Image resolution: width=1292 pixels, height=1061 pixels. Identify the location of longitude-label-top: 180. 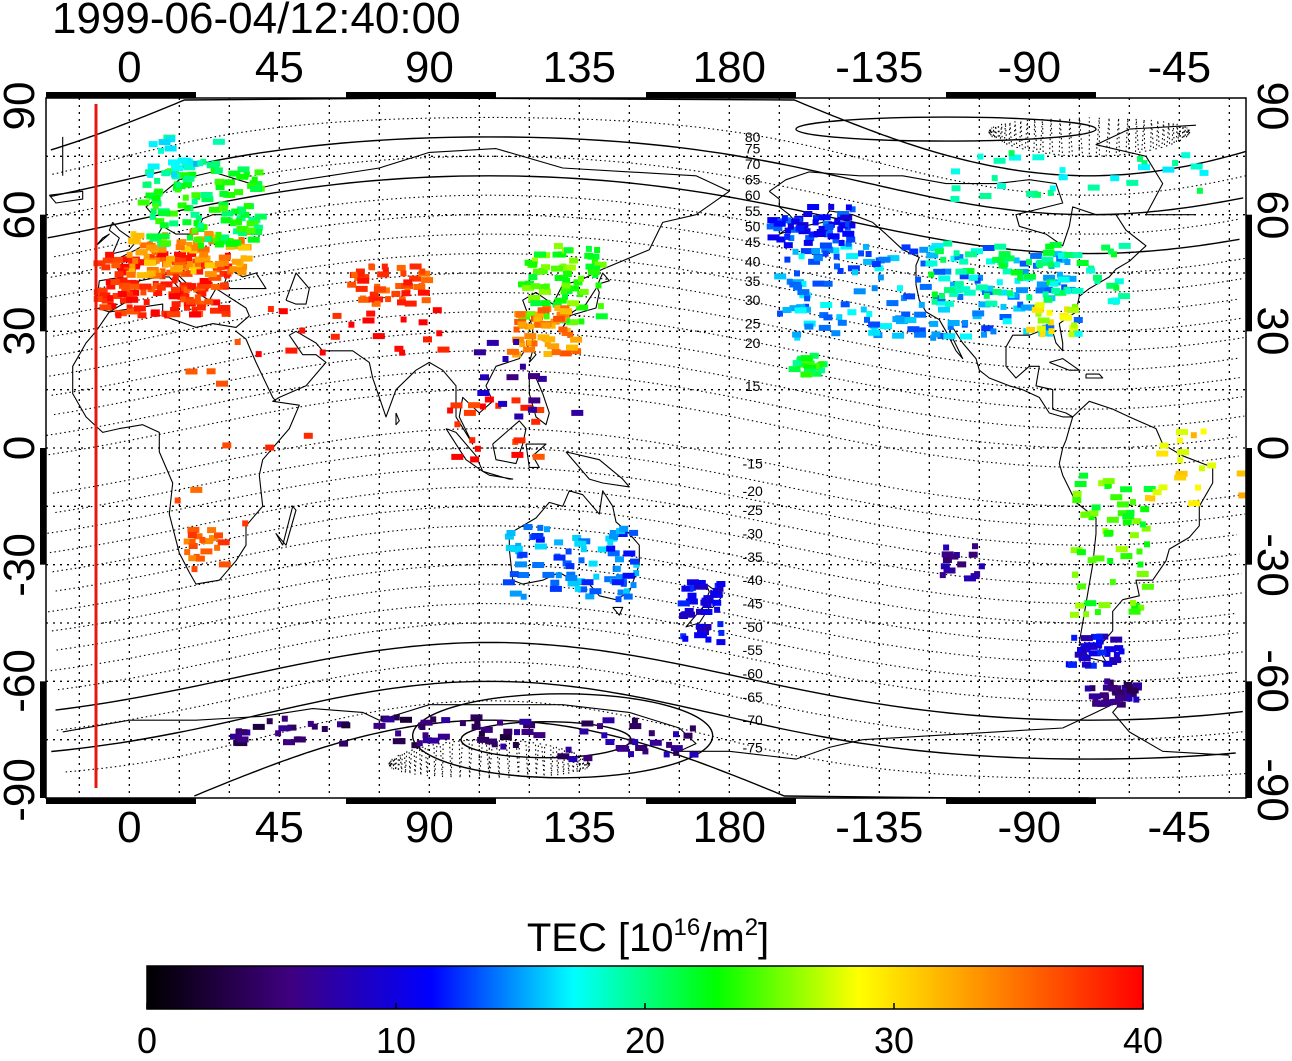
(729, 67).